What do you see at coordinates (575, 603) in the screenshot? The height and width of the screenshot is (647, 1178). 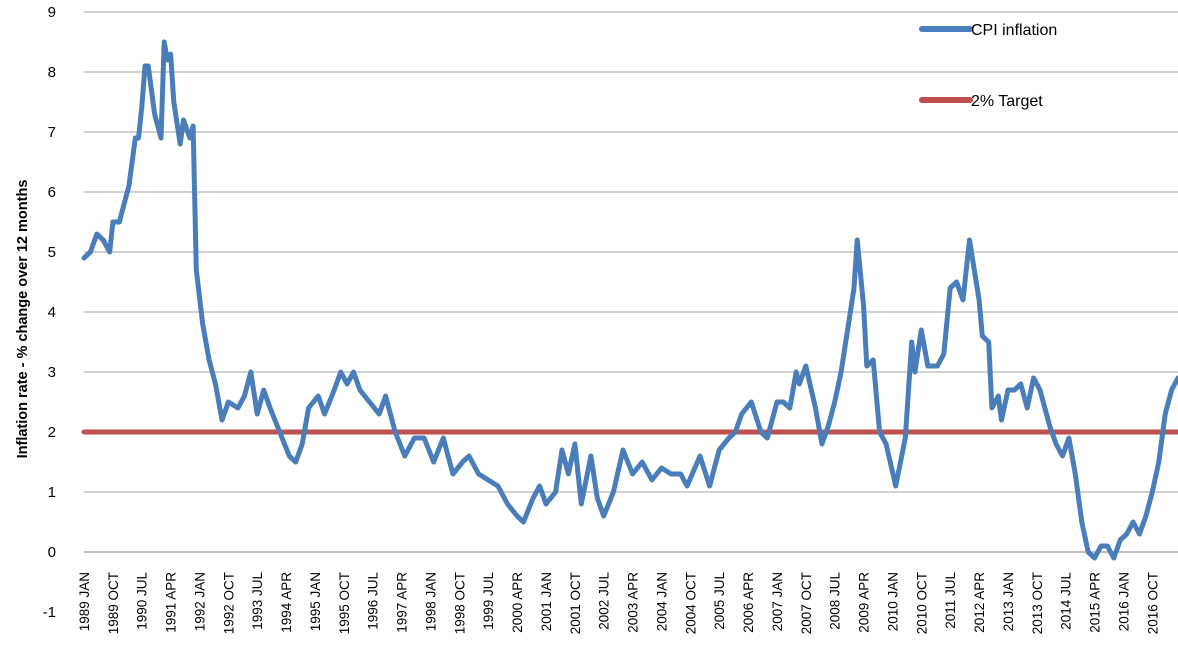 I see `x-tick-label: 2001 OCT` at bounding box center [575, 603].